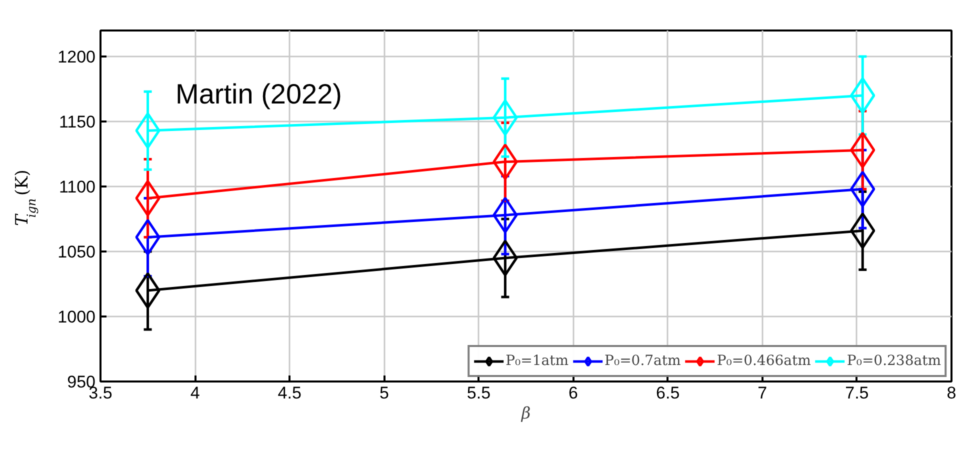 The width and height of the screenshot is (971, 451). I want to click on x-tick-label: 7.5, so click(857, 393).